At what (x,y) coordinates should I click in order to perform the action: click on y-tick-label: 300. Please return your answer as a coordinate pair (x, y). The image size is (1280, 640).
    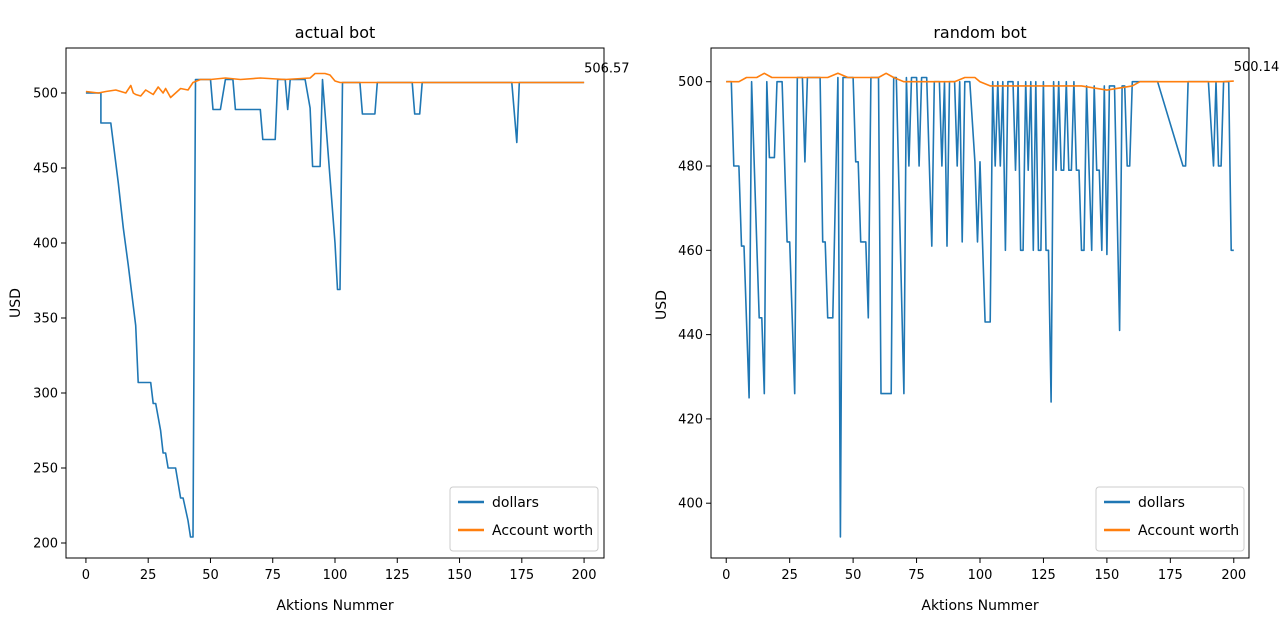
    Looking at the image, I should click on (45, 394).